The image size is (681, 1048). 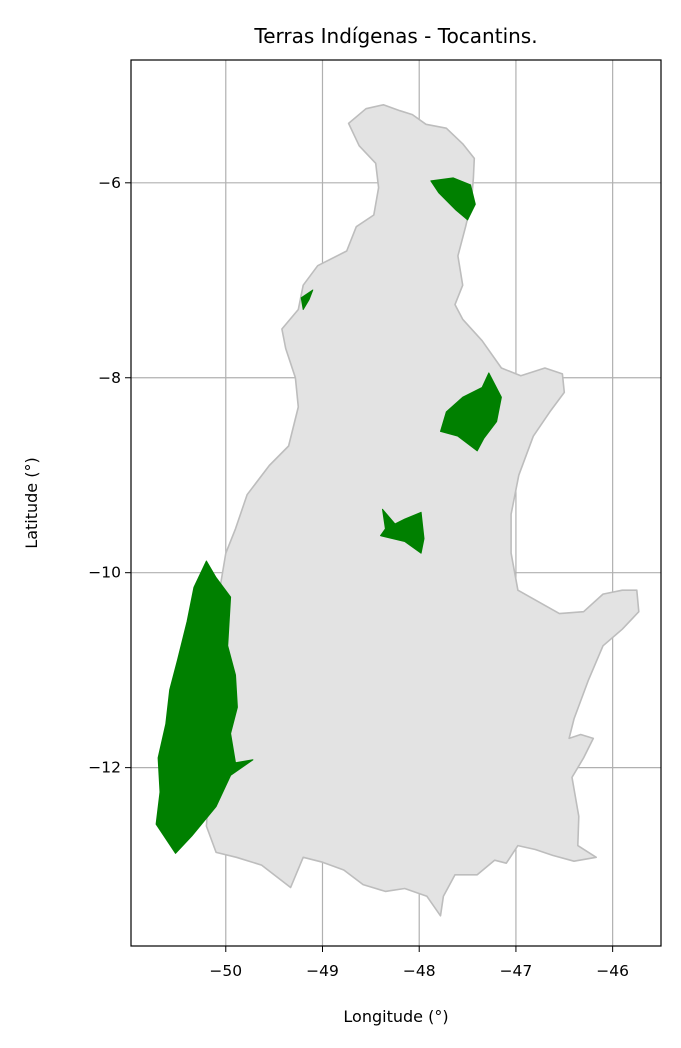 I want to click on x-tick-label: −47, so click(x=516, y=971).